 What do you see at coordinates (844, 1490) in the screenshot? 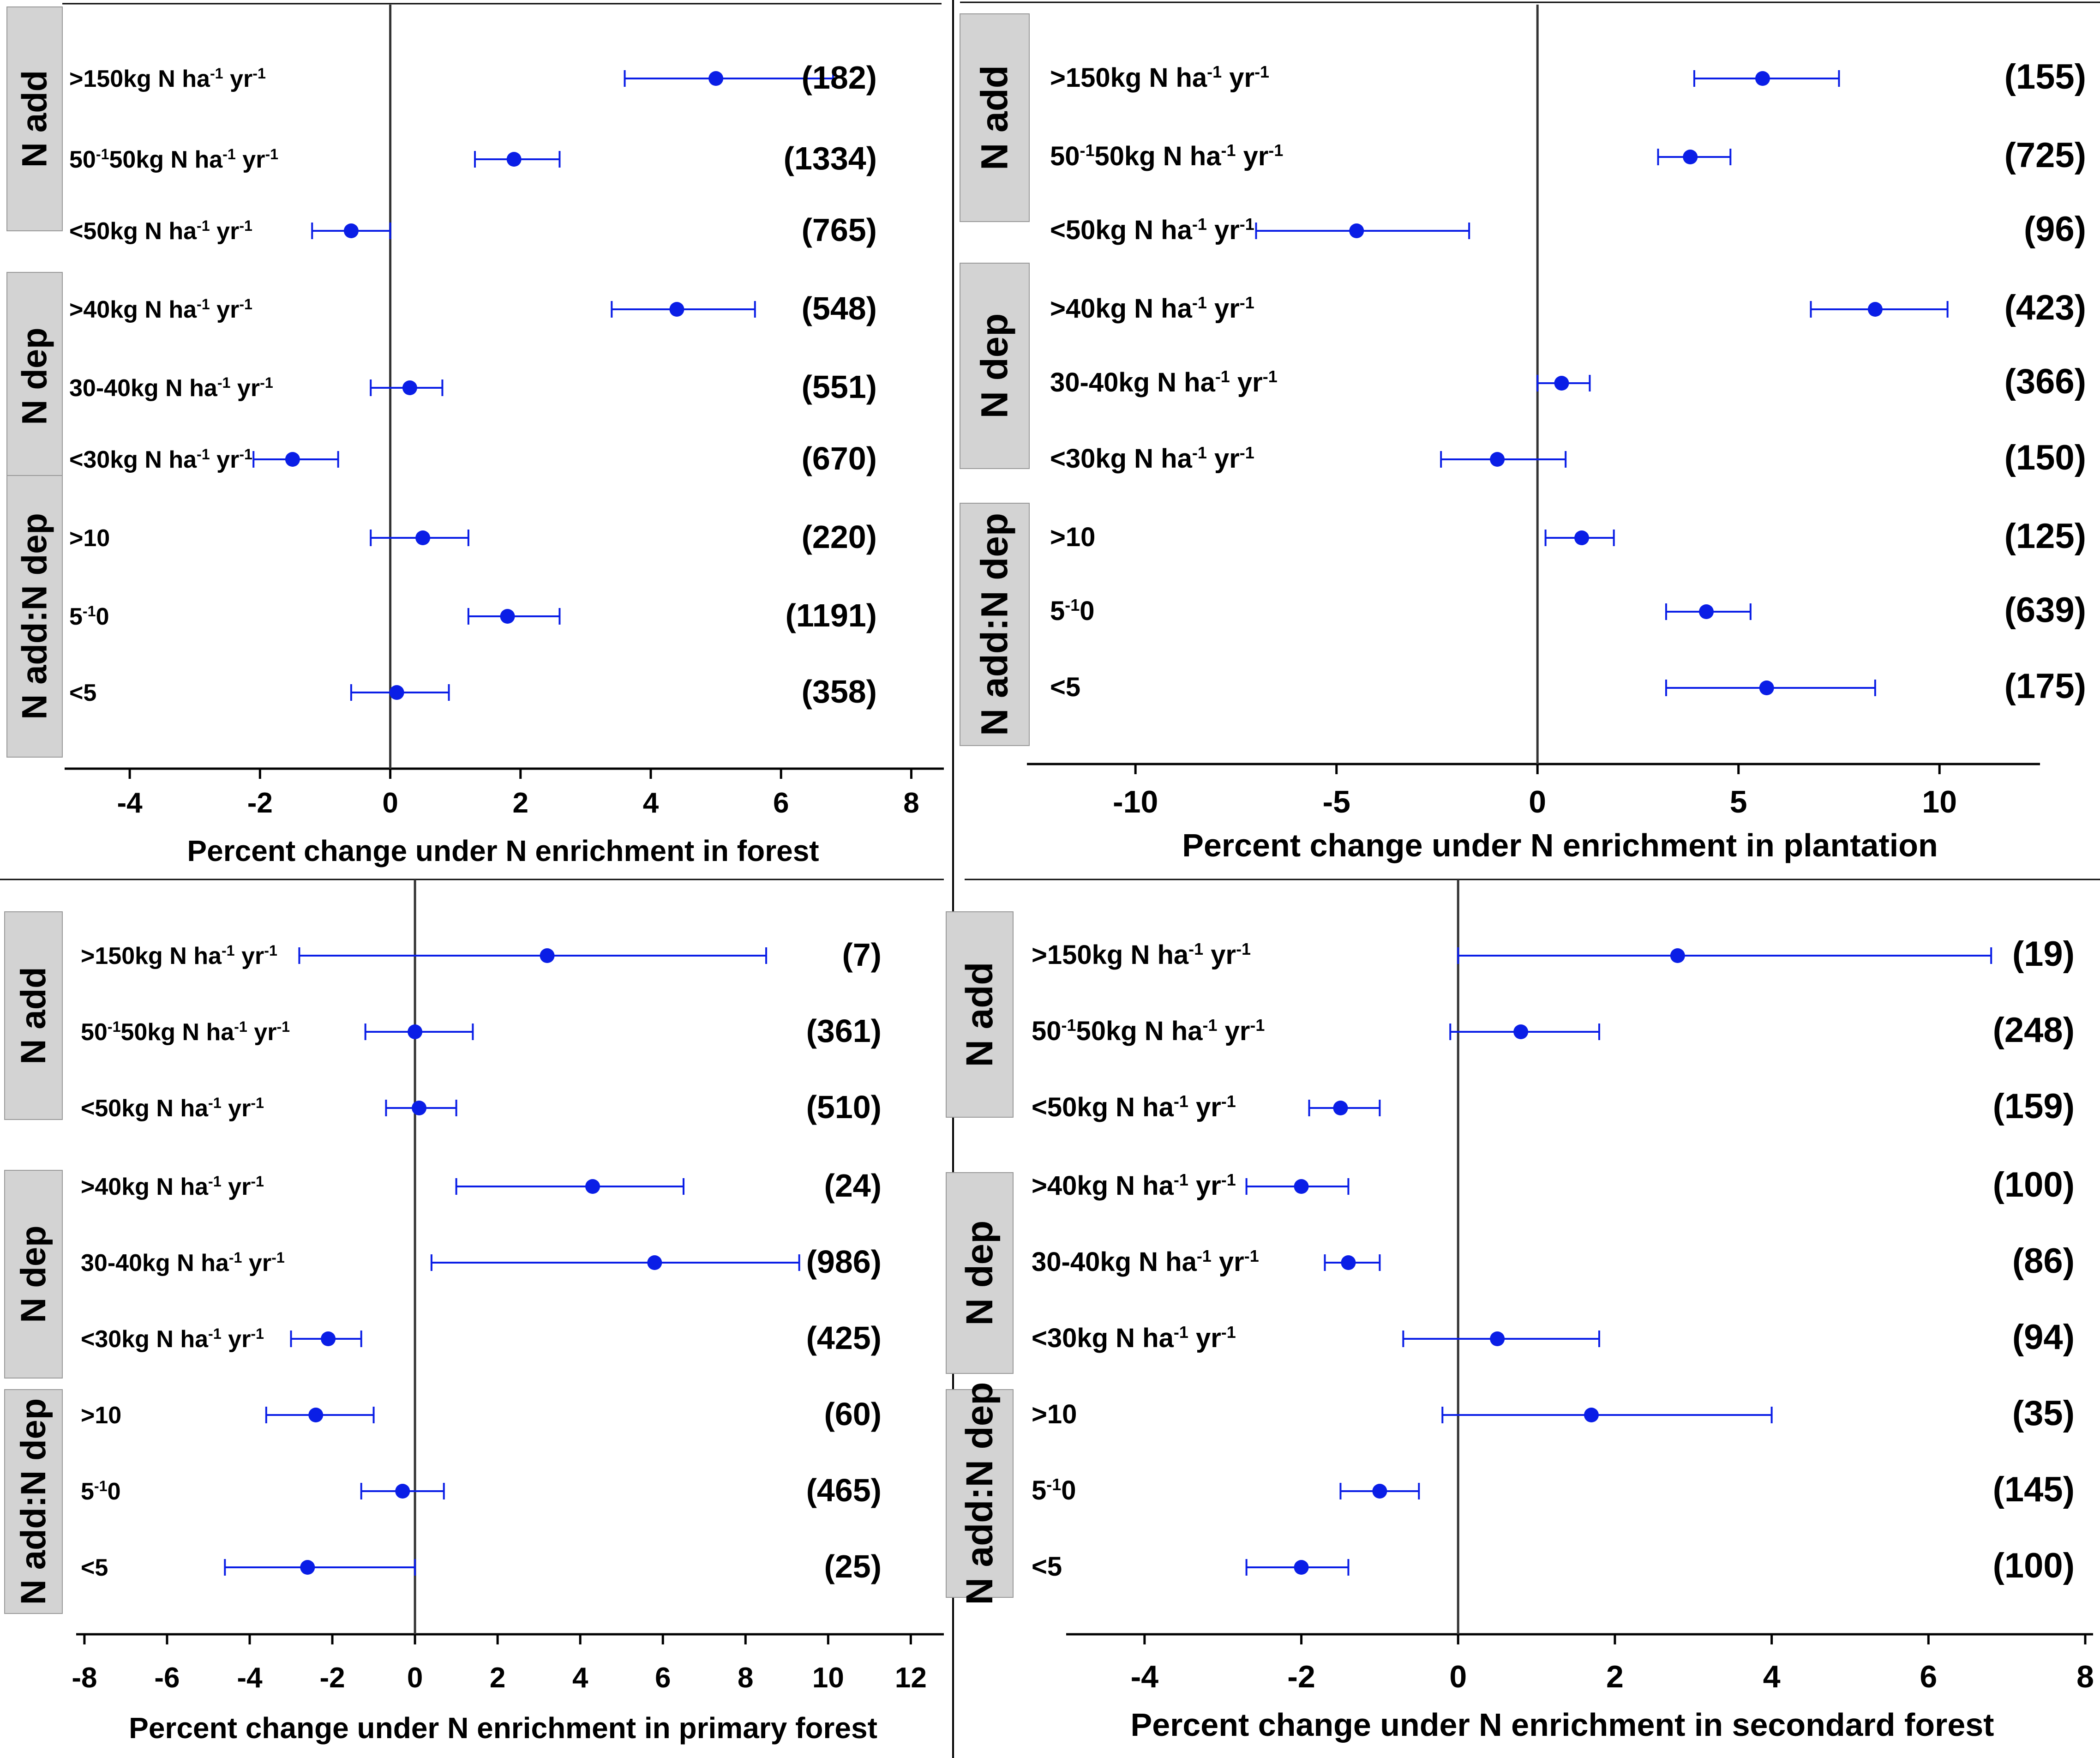
I see `sample-count: (465)` at bounding box center [844, 1490].